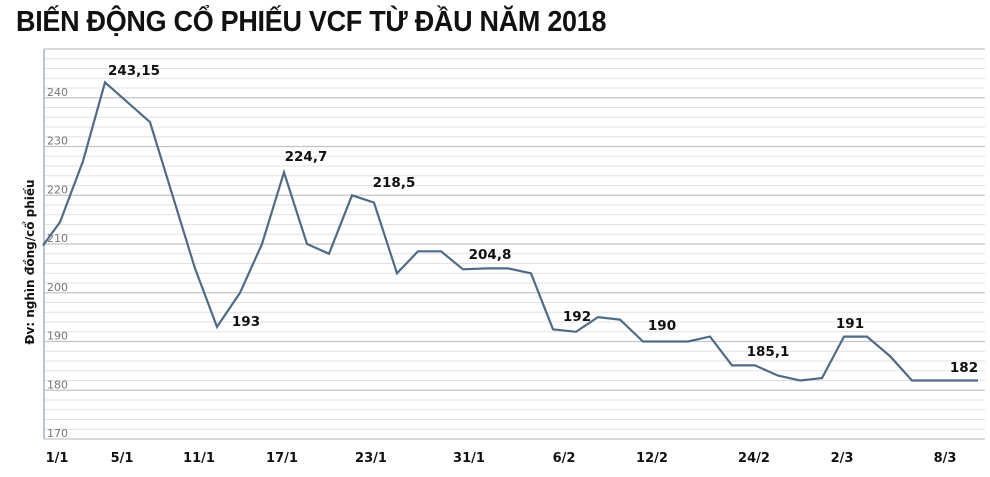  What do you see at coordinates (306, 157) in the screenshot?
I see `data-label: 224,7` at bounding box center [306, 157].